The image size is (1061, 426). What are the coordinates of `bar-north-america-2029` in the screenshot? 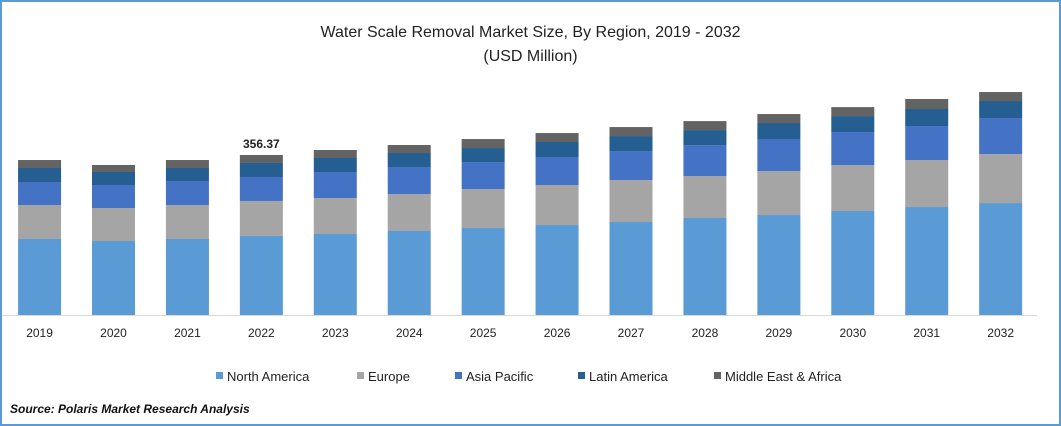 It's located at (779, 265).